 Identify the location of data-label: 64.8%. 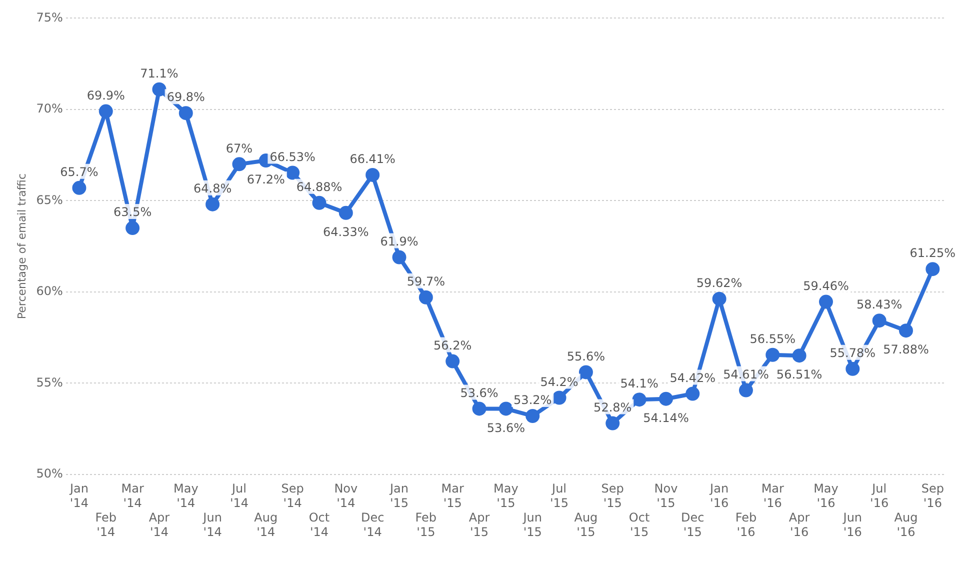
(212, 188).